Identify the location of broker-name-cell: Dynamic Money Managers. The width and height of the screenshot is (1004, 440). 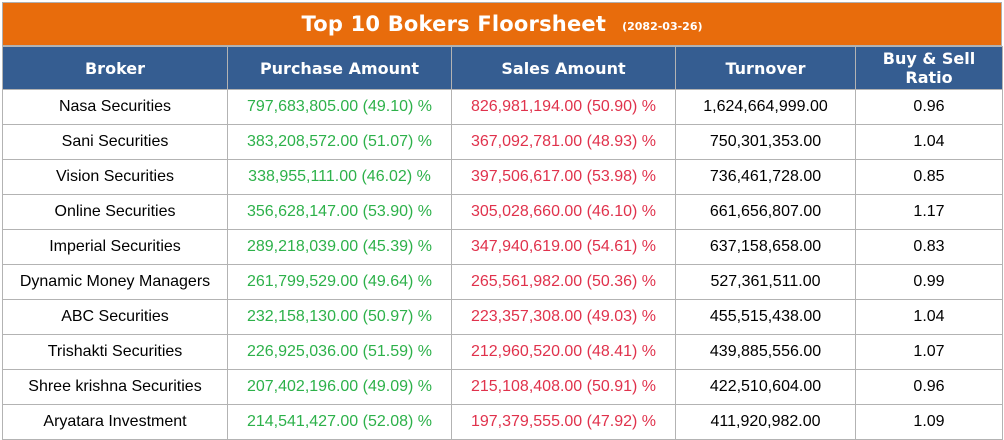
(115, 282).